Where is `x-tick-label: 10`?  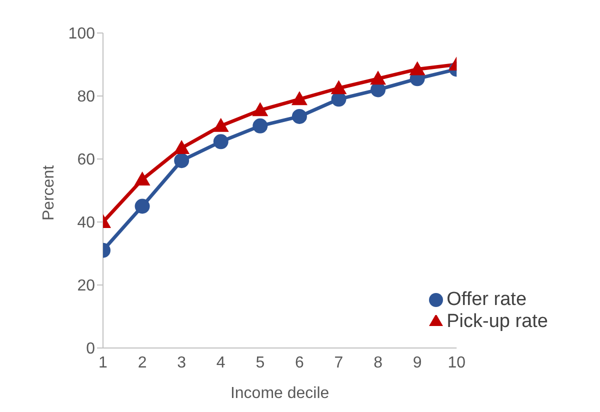 x-tick-label: 10 is located at coordinates (457, 363).